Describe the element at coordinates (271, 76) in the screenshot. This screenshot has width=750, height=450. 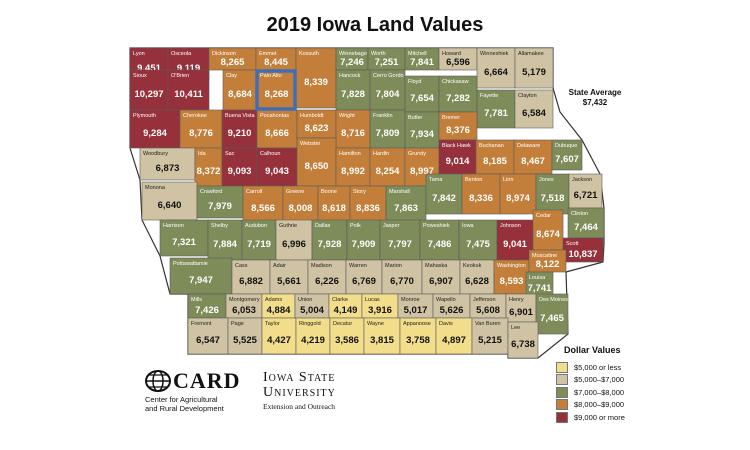
I see `county-name: Palo Alto` at that location.